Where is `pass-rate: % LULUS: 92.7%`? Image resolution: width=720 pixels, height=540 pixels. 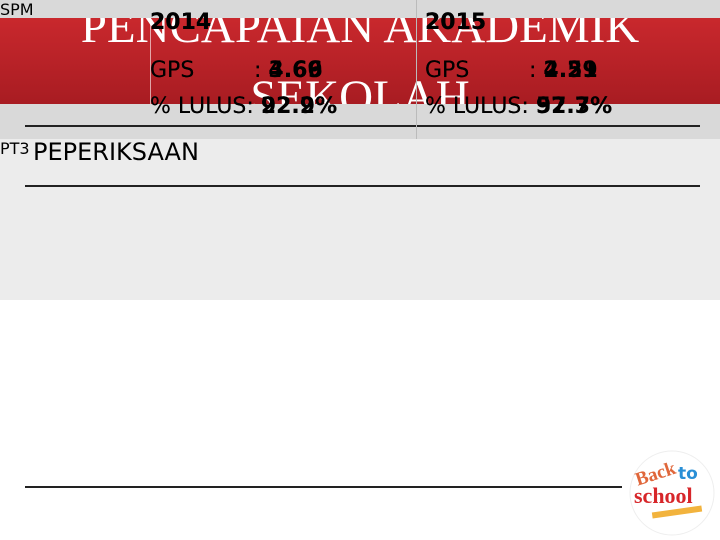
pass-rate: % LULUS: 92.7% is located at coordinates (518, 106).